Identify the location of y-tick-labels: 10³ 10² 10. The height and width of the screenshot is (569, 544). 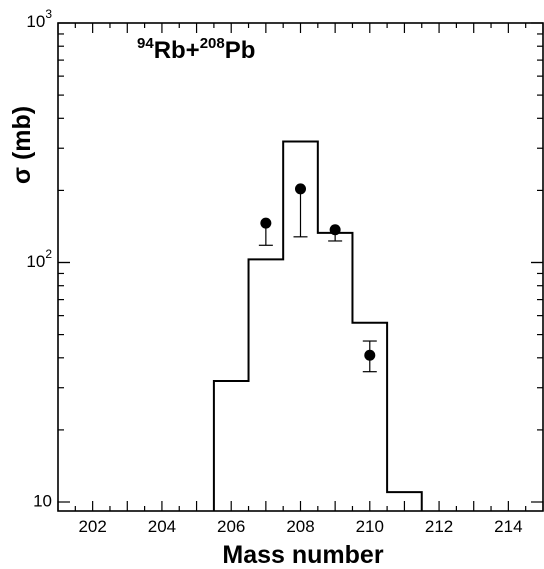
(39, 258).